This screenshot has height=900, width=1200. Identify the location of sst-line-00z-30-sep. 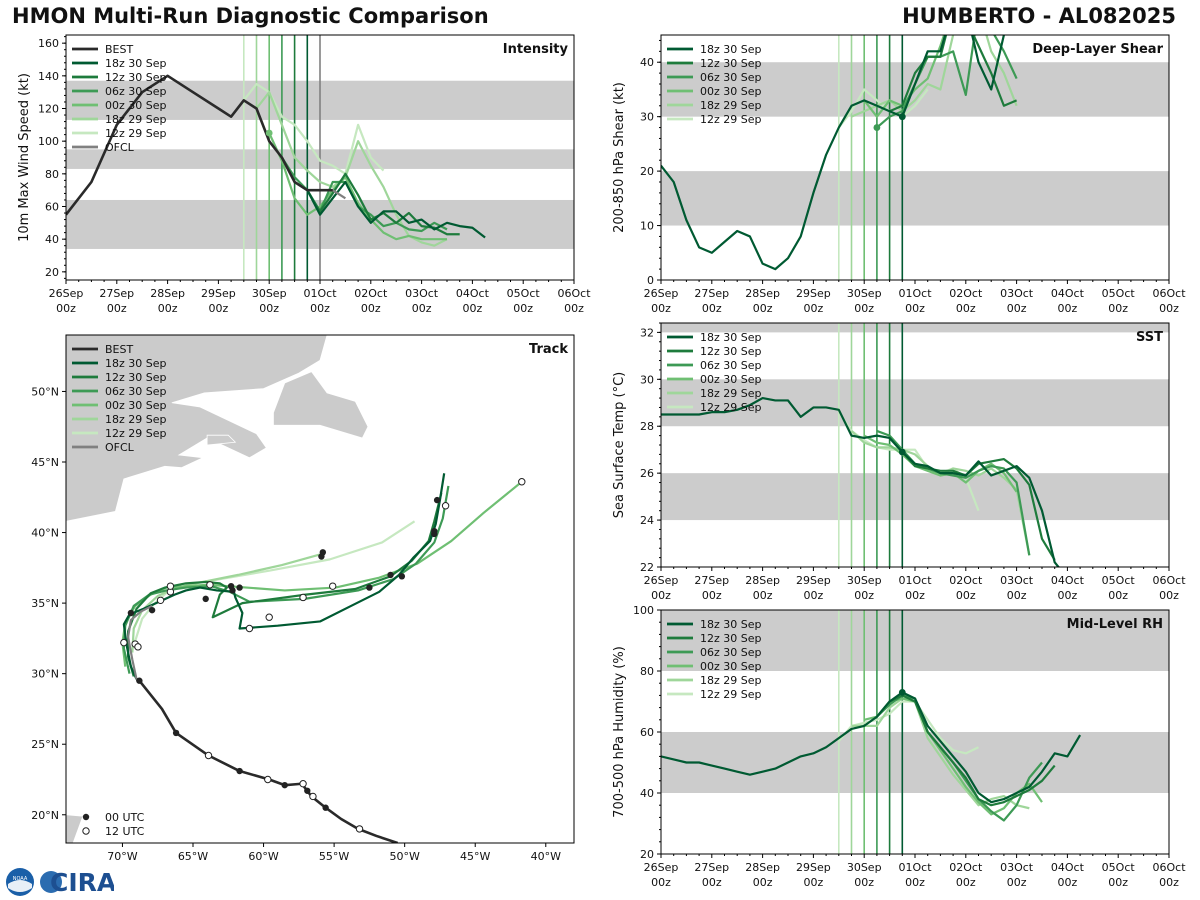
(940, 463).